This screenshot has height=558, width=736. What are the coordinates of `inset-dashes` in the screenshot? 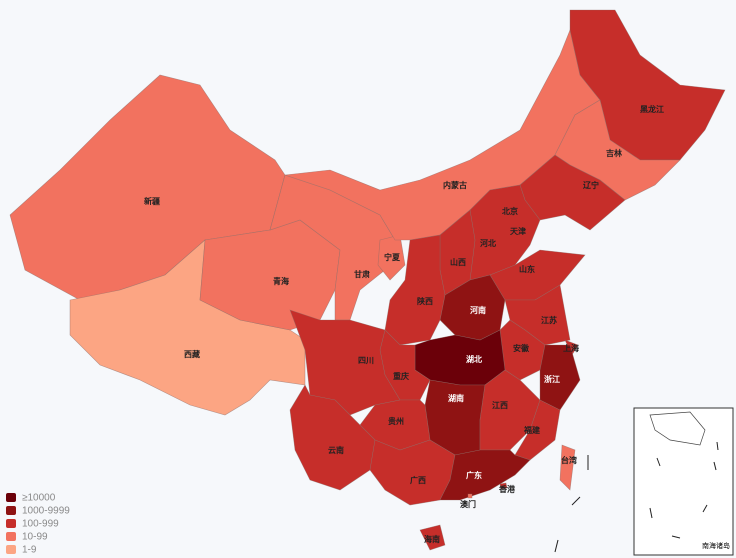 It's located at (636, 497).